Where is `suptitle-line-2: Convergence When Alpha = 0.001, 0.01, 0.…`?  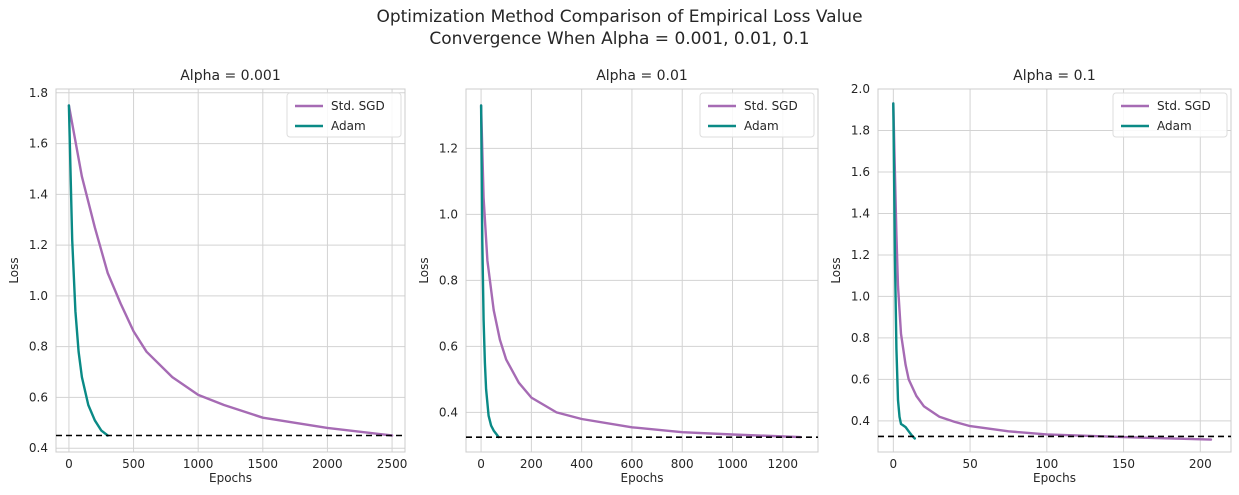
suptitle-line-2: Convergence When Alpha = 0.001, 0.01, 0.… is located at coordinates (619, 39).